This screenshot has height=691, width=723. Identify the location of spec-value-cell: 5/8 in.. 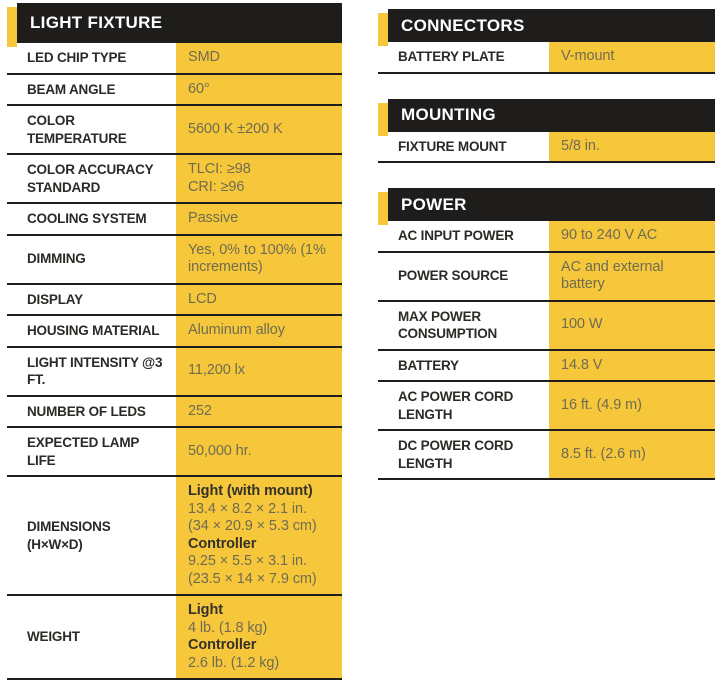
(632, 146).